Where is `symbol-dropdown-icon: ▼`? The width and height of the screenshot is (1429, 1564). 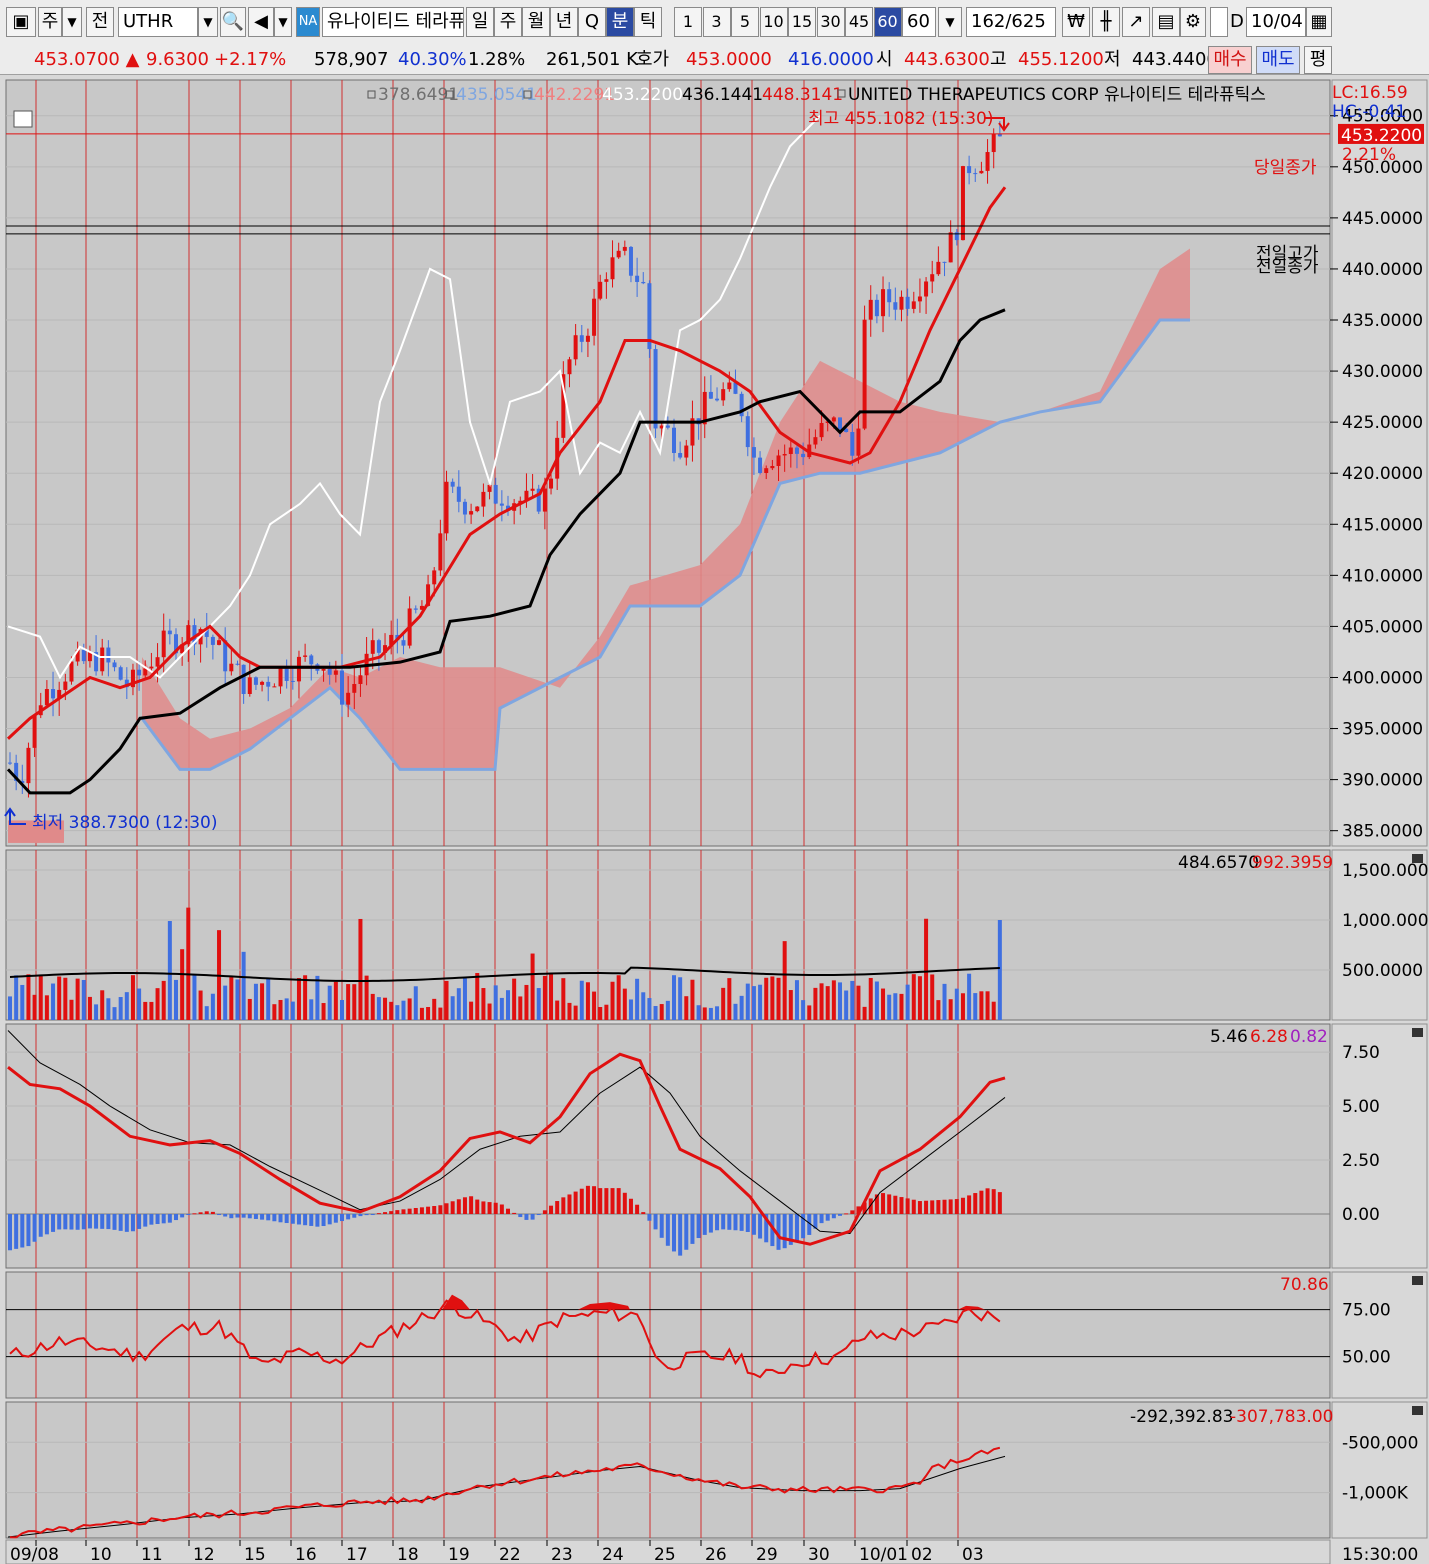
symbol-dropdown-icon: ▼ is located at coordinates (208, 22).